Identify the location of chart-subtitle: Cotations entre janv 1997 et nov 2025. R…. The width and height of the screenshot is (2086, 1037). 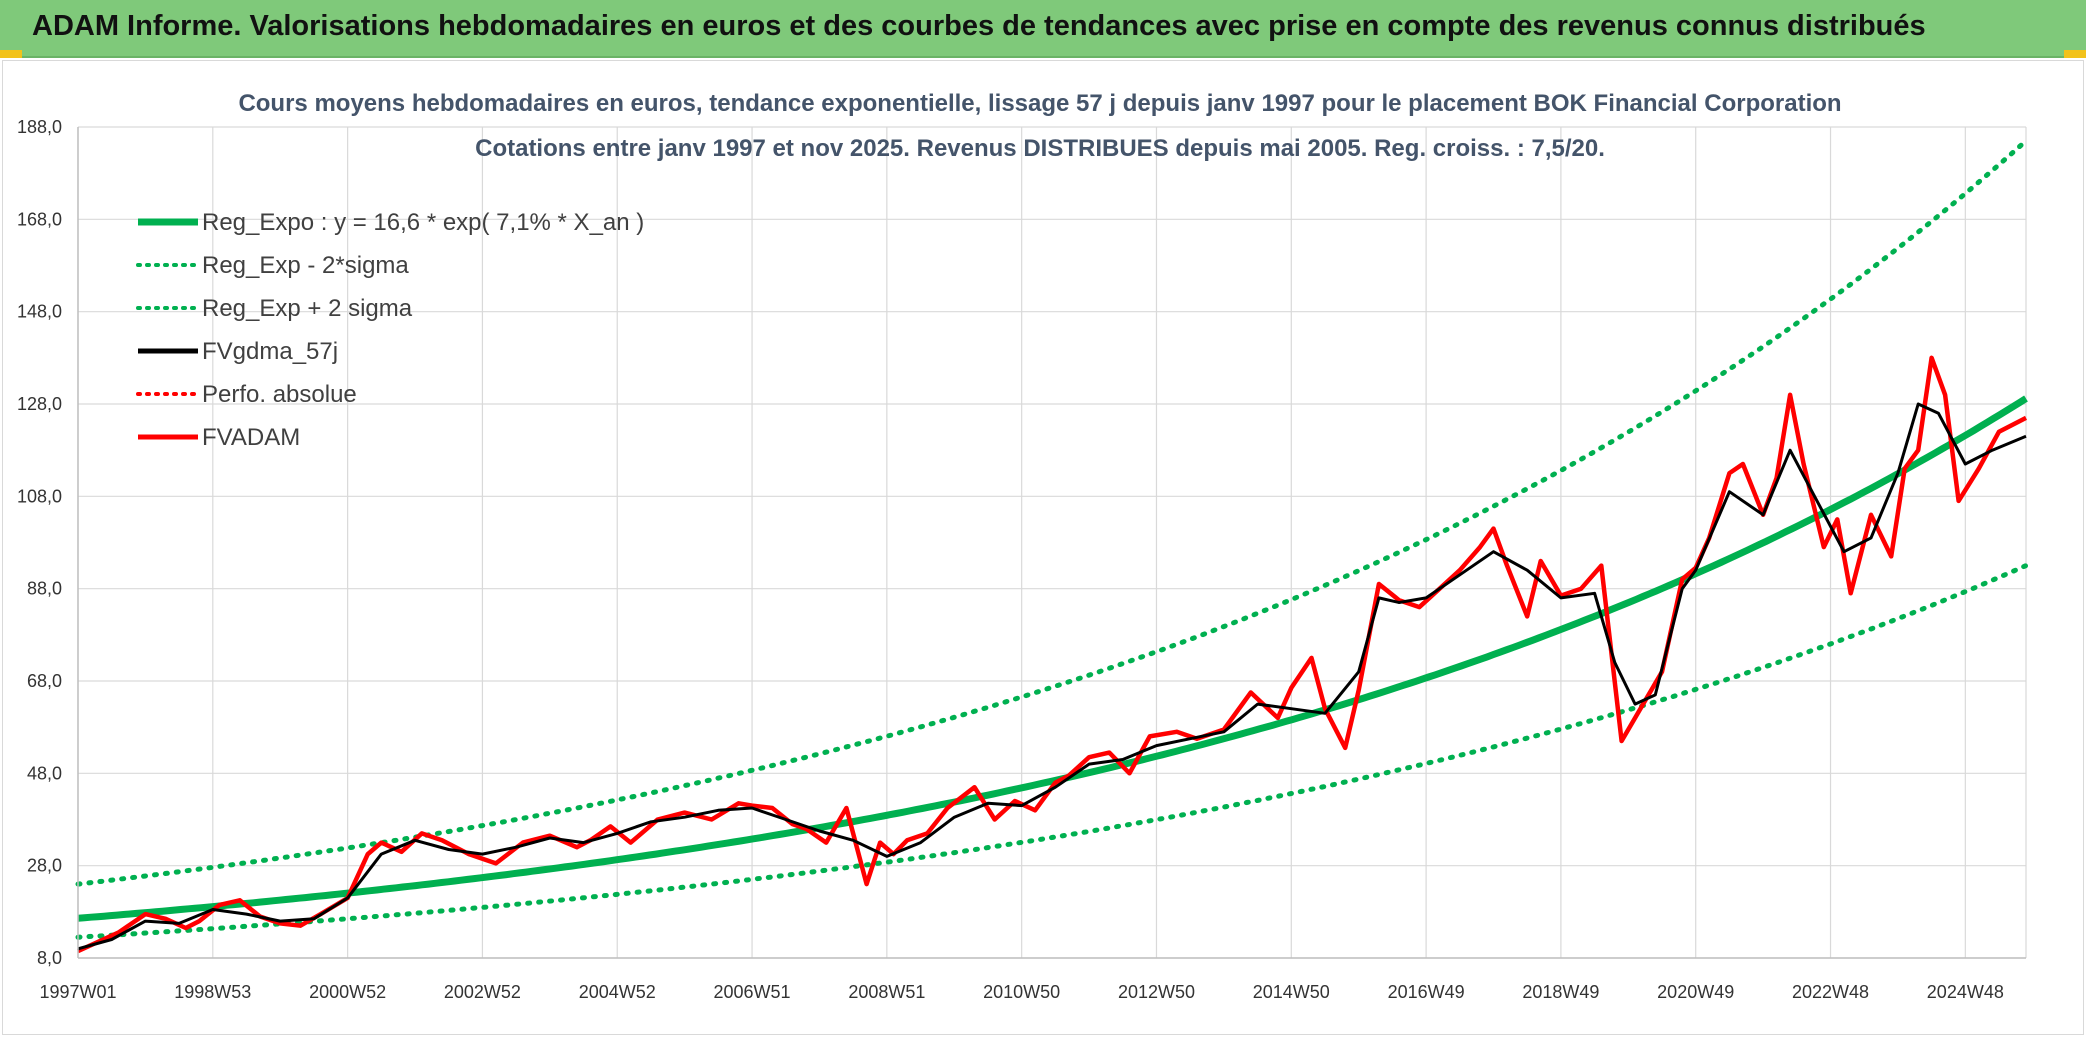
(1040, 148).